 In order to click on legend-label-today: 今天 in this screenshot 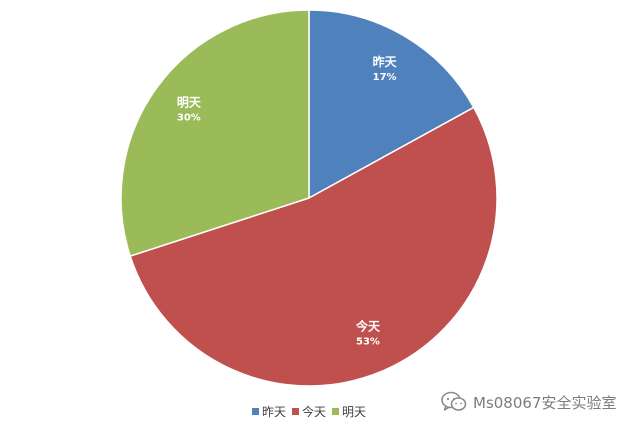, I will do `click(314, 412)`.